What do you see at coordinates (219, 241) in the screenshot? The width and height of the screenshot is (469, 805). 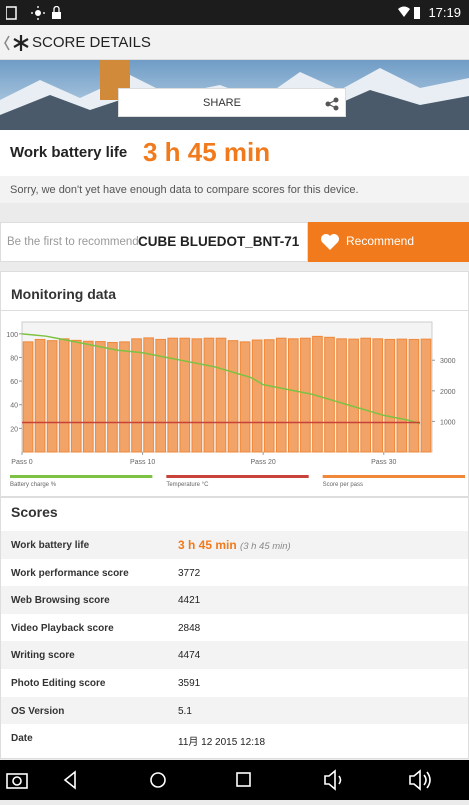 I see `device-name: CUBE BLUEDOT_BNT-71` at bounding box center [219, 241].